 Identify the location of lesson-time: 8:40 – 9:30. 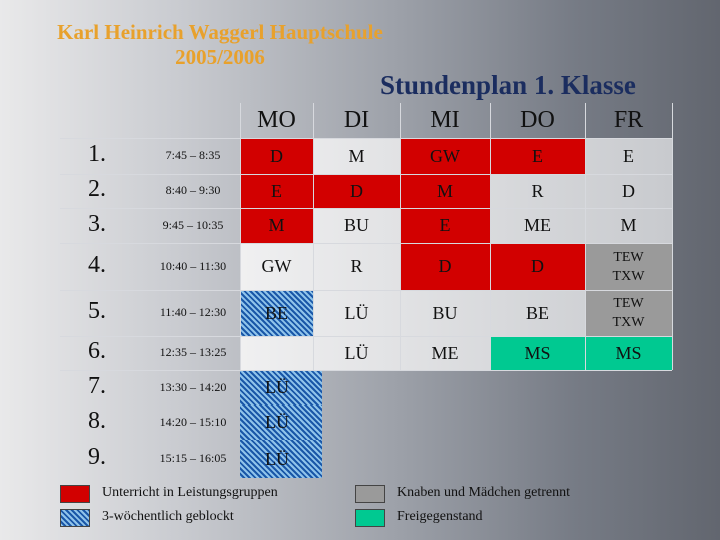
(193, 190).